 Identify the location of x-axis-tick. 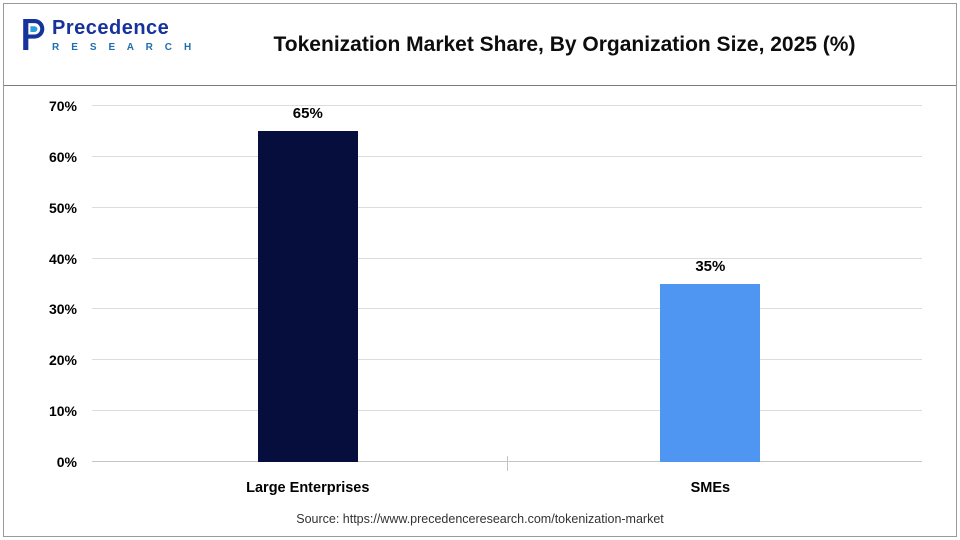
(507, 463).